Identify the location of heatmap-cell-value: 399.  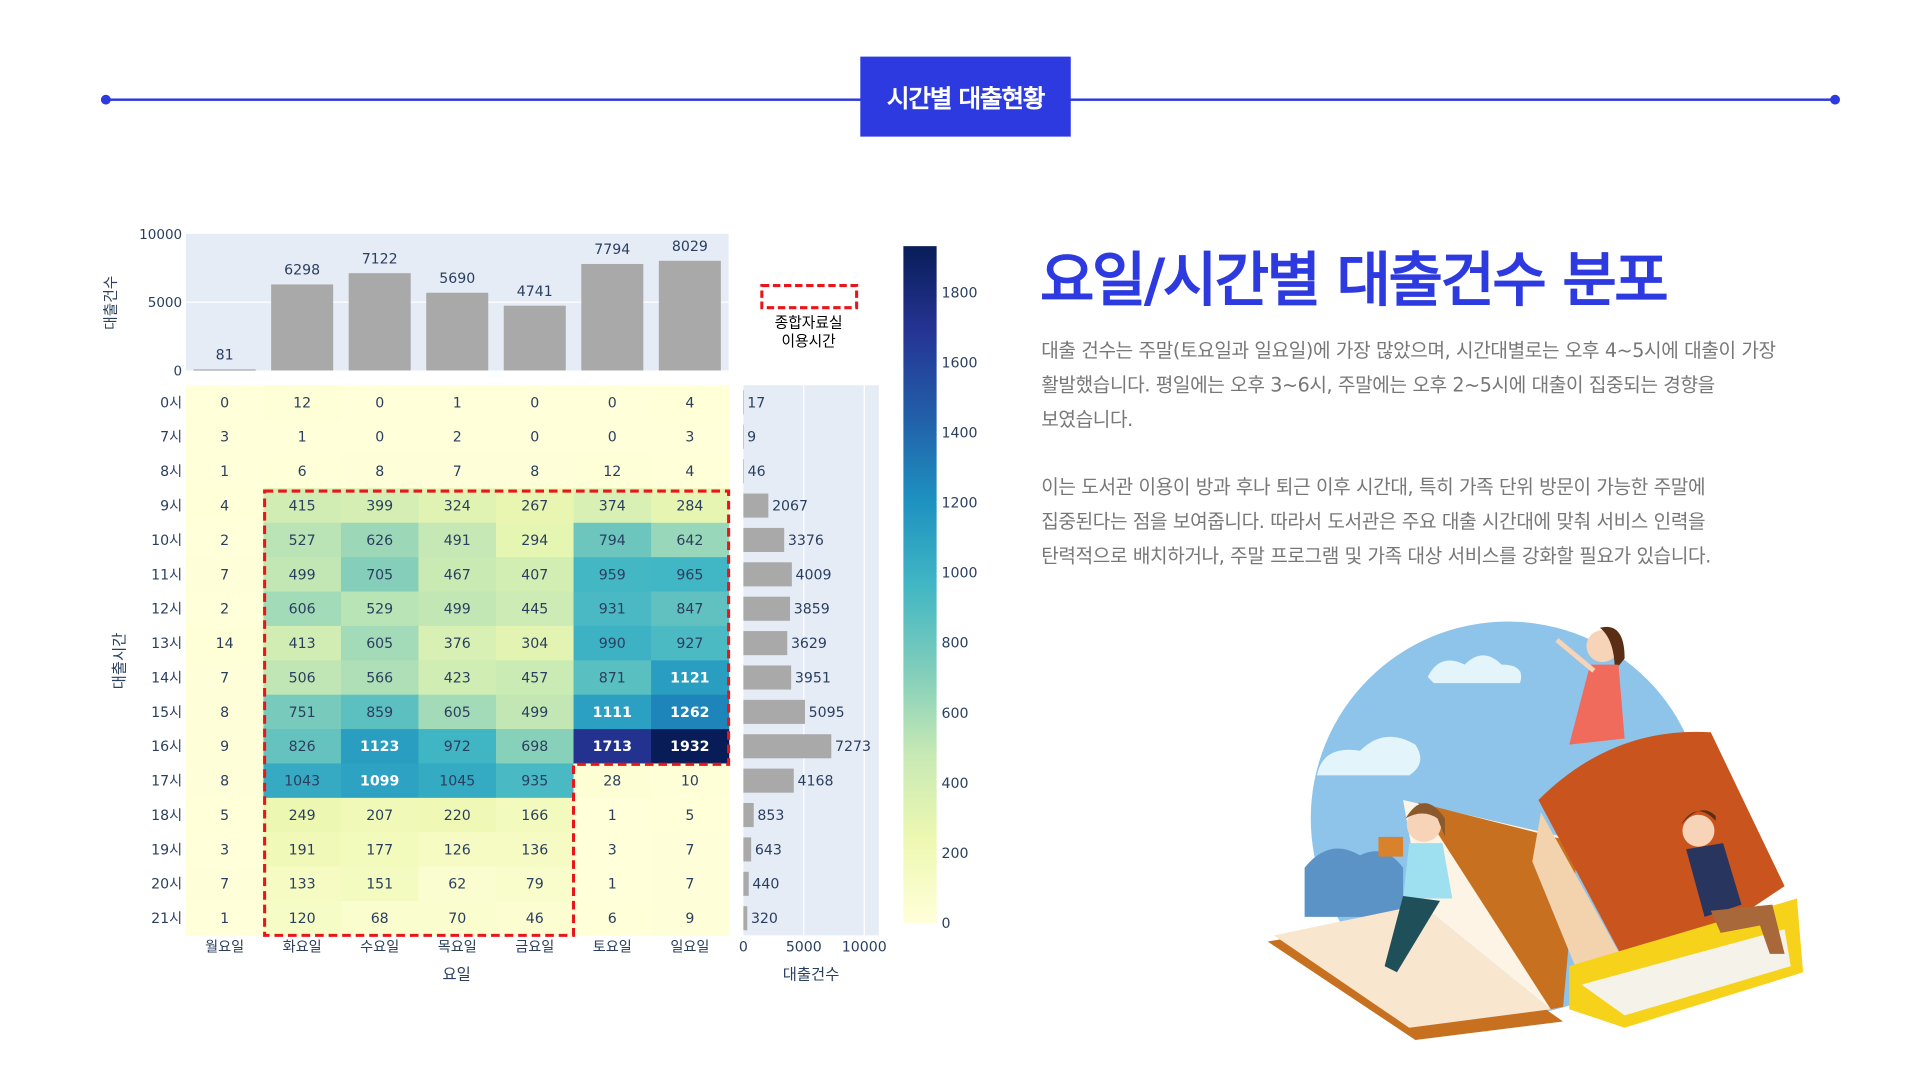
(379, 506).